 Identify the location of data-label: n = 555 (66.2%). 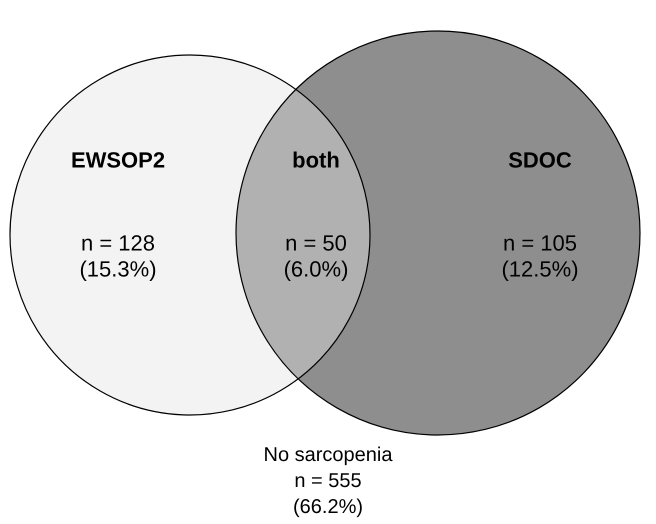
(328, 494).